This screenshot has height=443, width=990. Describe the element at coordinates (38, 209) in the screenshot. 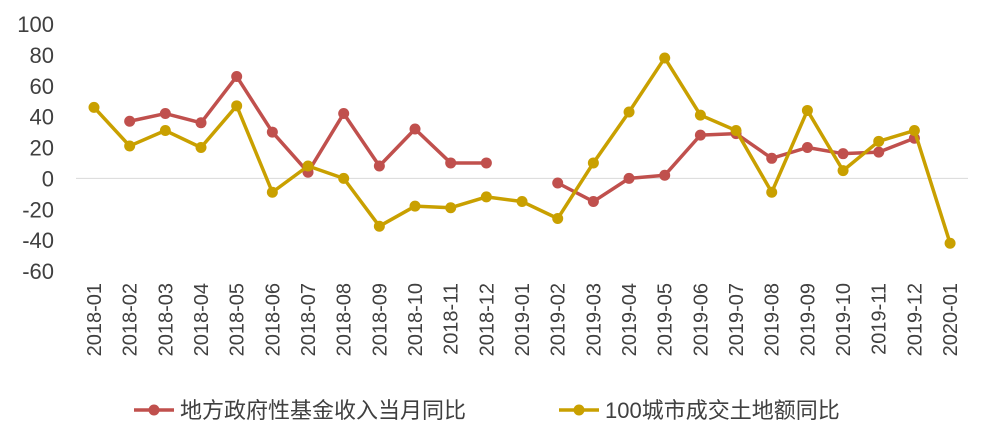

I see `y-tick-label: -20` at that location.